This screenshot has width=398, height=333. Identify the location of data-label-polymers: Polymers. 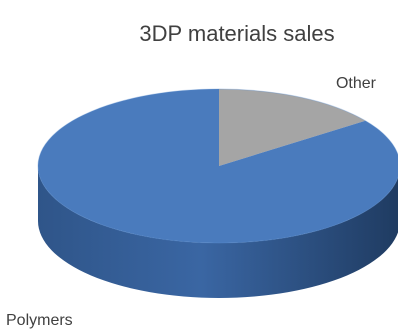
(39, 320).